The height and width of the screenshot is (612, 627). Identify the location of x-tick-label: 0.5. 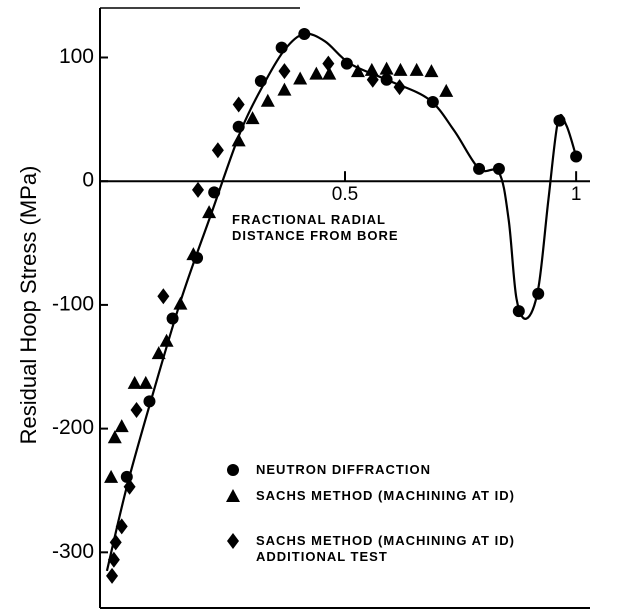
(345, 194).